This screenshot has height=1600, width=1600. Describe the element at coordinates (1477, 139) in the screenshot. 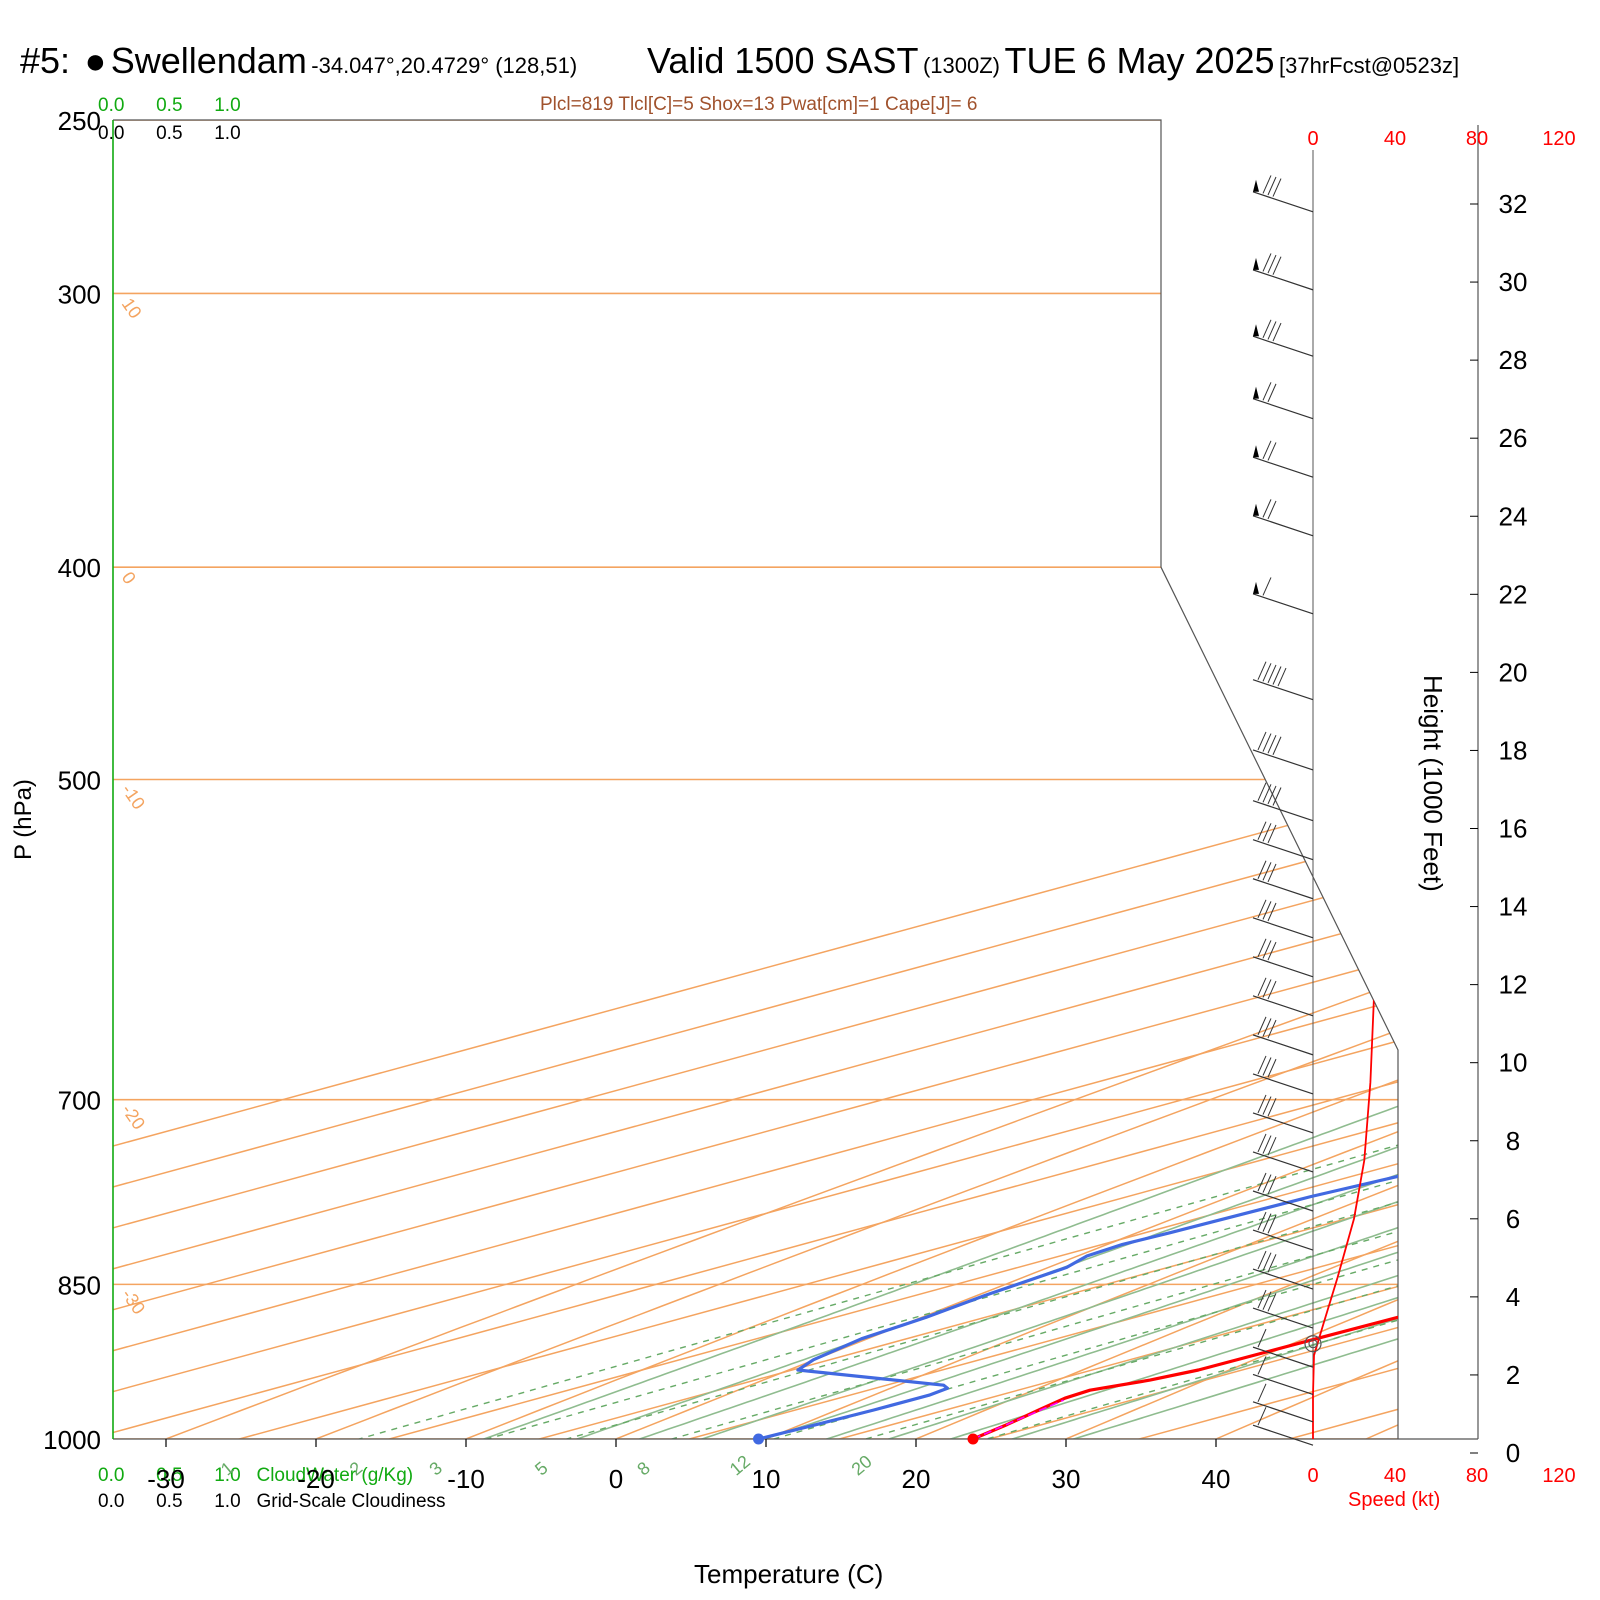

I see `speed-tick-label: 80` at that location.